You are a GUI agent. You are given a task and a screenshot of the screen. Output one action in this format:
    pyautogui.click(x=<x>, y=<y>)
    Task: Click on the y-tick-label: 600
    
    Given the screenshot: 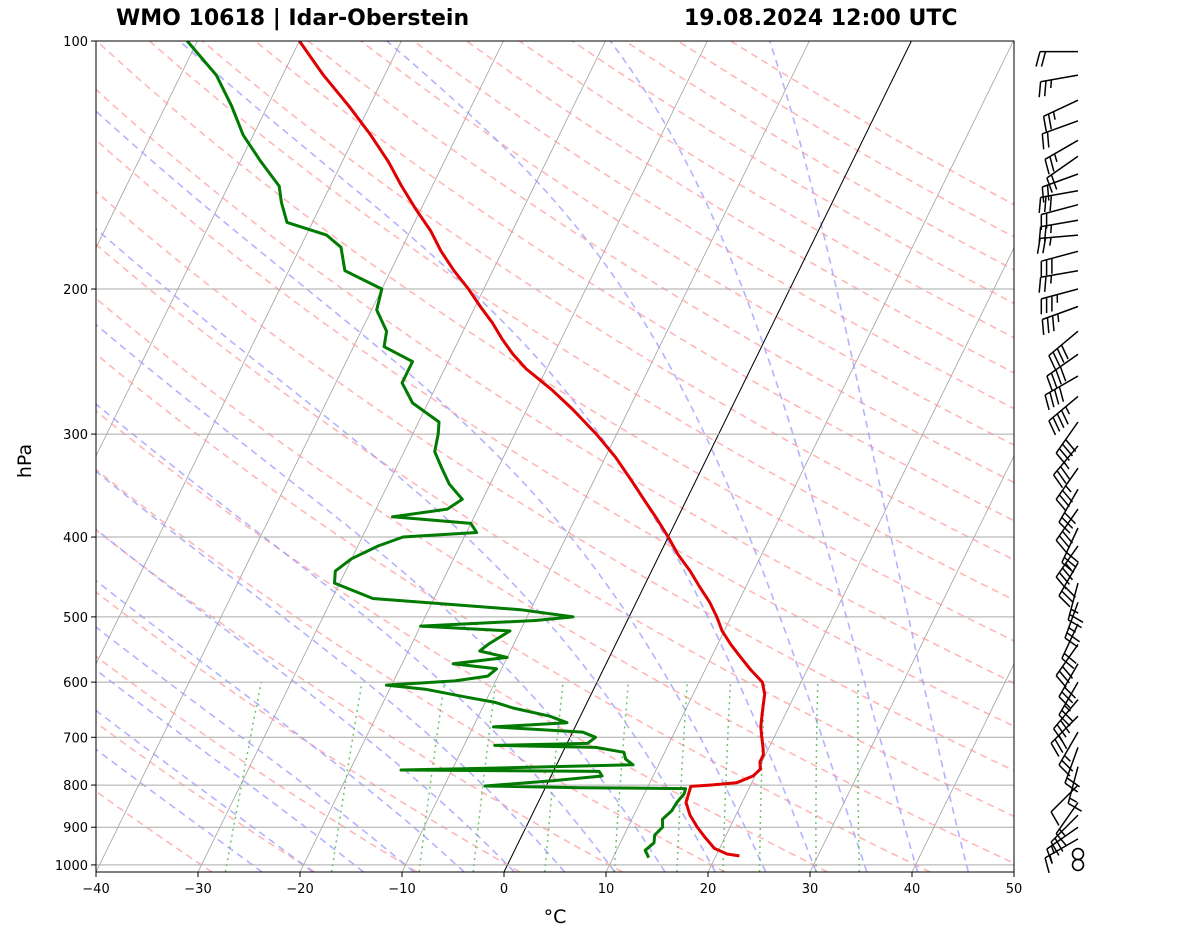 What is the action you would take?
    pyautogui.click(x=75, y=683)
    